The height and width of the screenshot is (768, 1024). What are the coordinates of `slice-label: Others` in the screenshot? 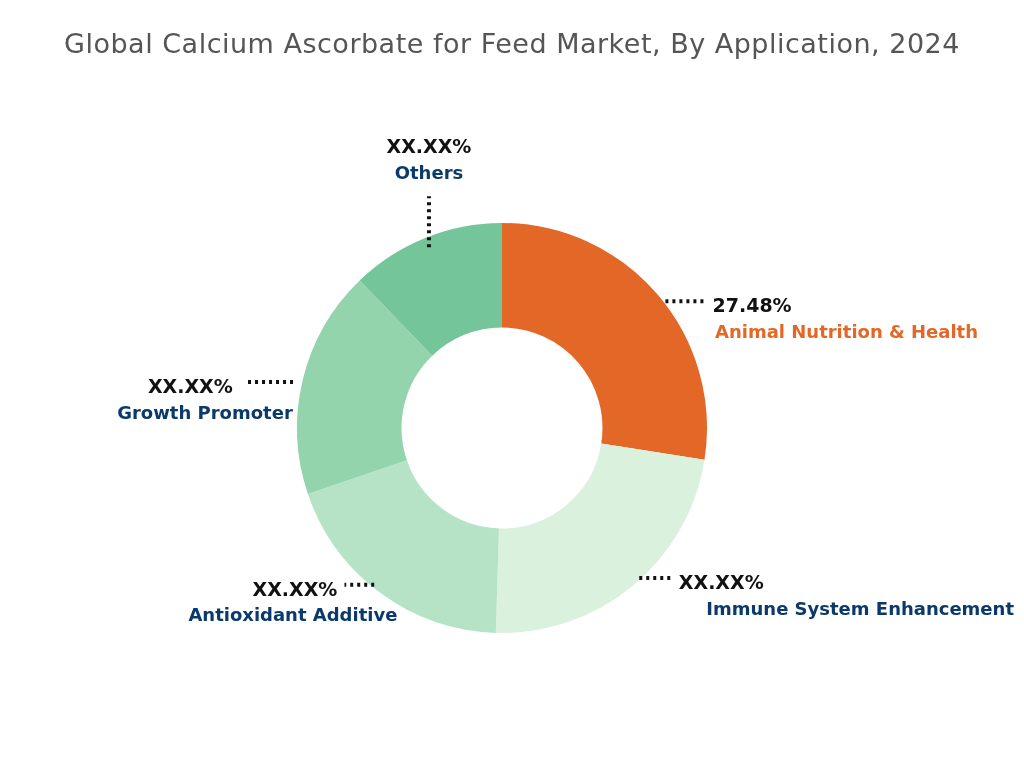 It's located at (429, 172).